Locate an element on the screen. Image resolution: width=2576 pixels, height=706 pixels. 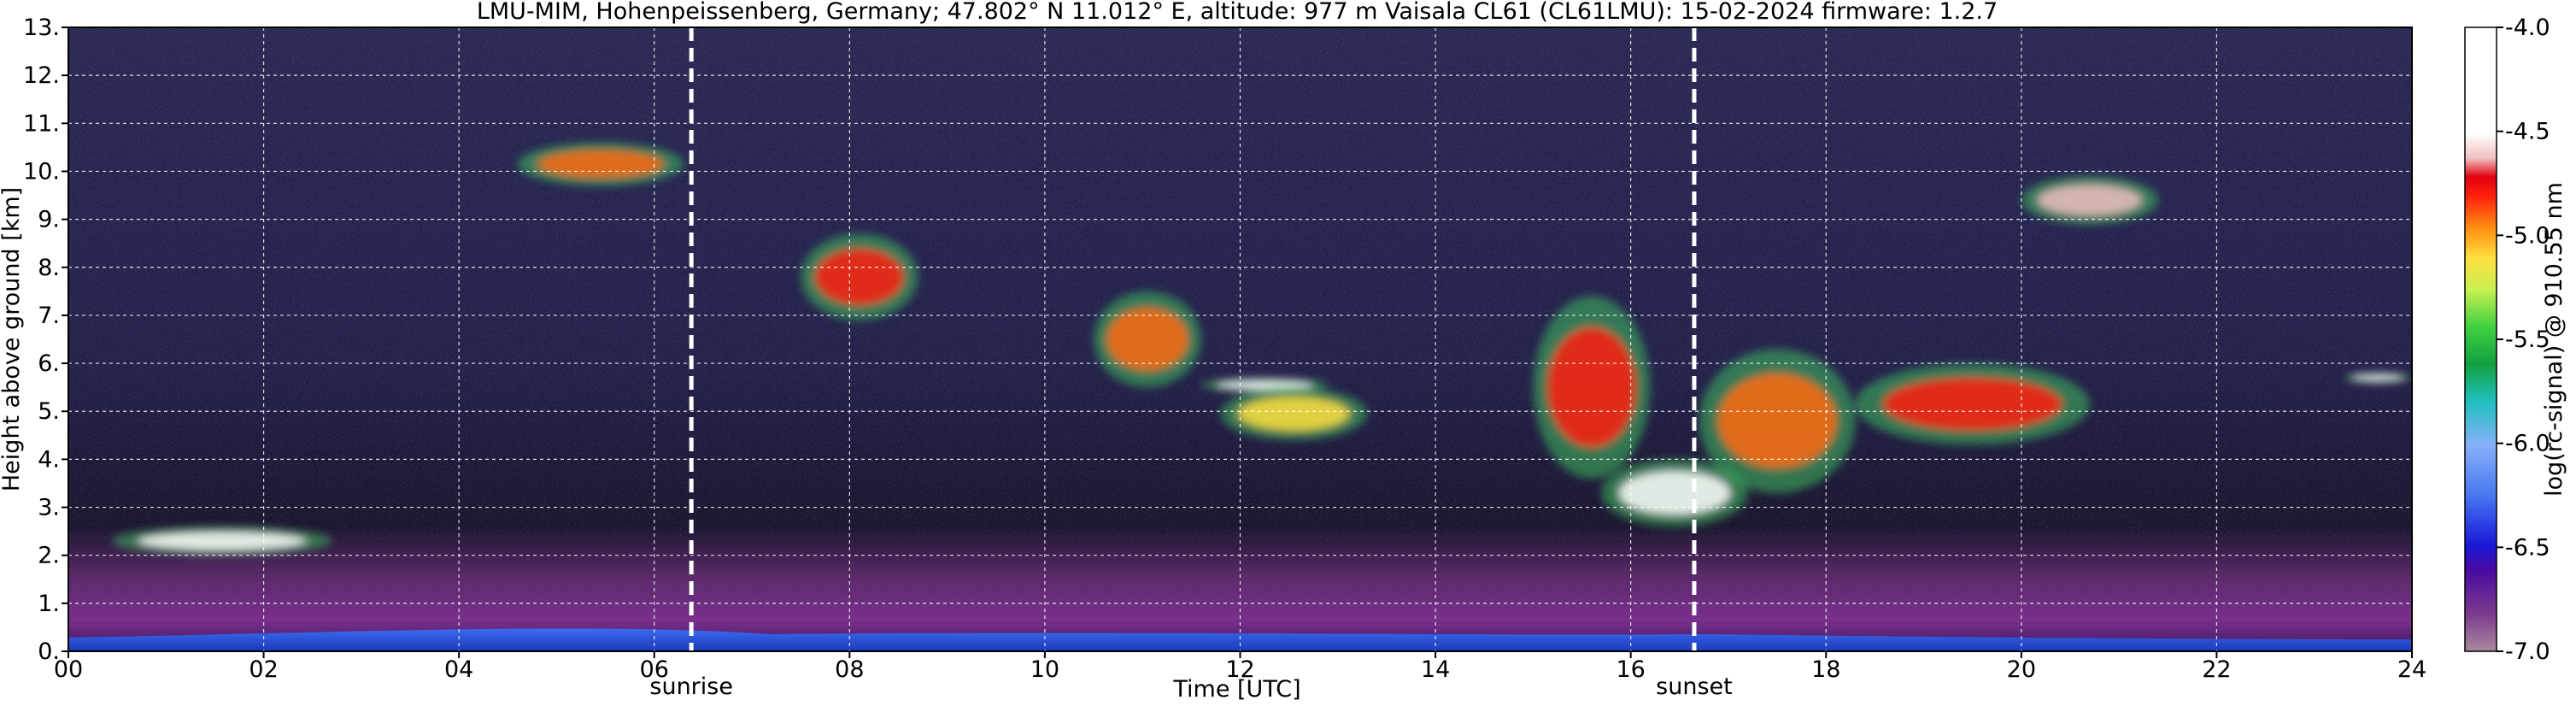
colorbar-tick-label: -5.0 is located at coordinates (2527, 235).